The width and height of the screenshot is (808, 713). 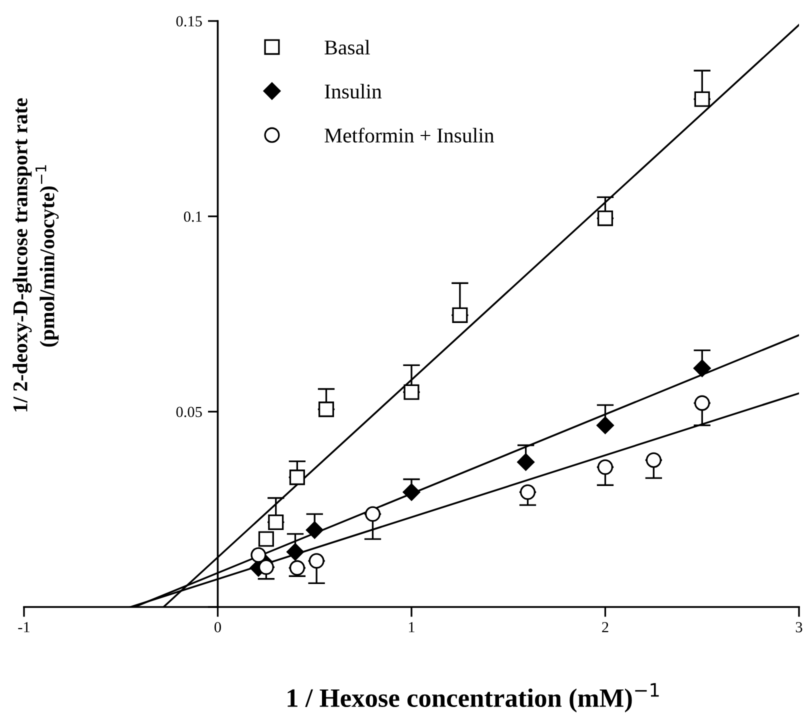 What do you see at coordinates (24, 627) in the screenshot?
I see `x-tick-label: -1` at bounding box center [24, 627].